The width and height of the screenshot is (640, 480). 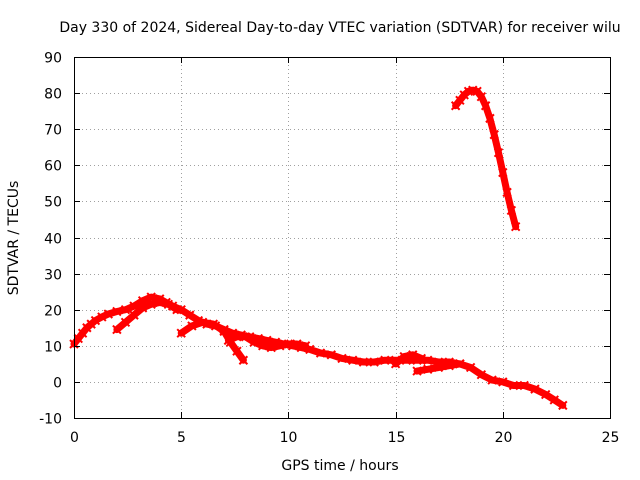 What do you see at coordinates (397, 438) in the screenshot?
I see `x-tick-label: 15` at bounding box center [397, 438].